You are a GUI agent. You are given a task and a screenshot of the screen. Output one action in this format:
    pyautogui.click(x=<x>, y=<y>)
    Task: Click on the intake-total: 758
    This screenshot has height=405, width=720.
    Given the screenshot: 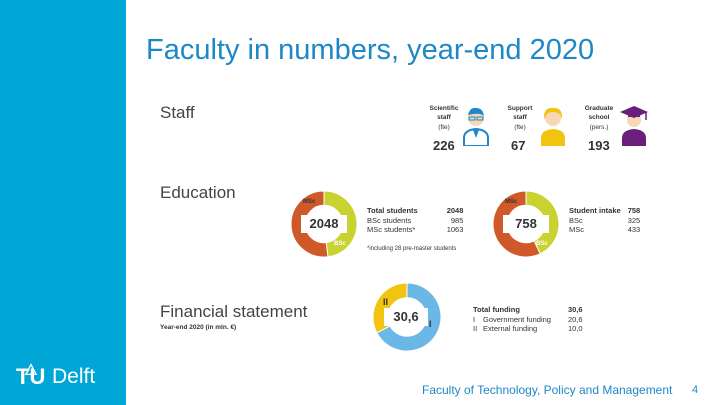 What is the action you would take?
    pyautogui.click(x=526, y=224)
    